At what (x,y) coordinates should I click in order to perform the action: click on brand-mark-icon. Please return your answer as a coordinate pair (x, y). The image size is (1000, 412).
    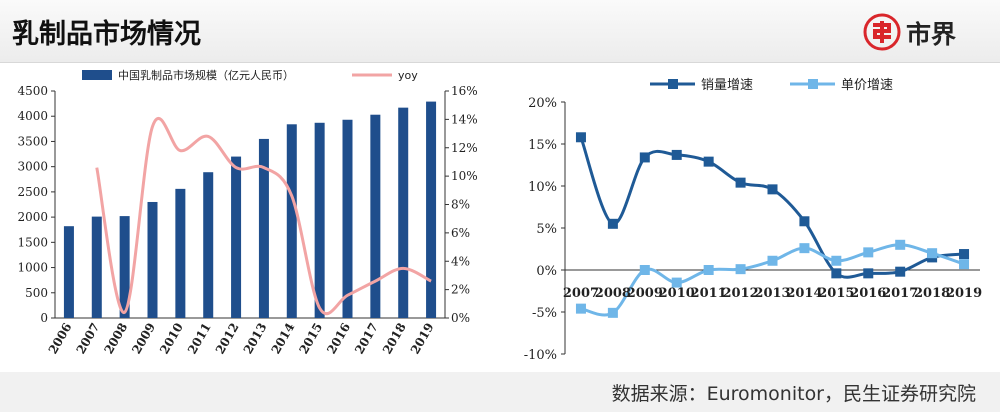
    Looking at the image, I should click on (882, 32).